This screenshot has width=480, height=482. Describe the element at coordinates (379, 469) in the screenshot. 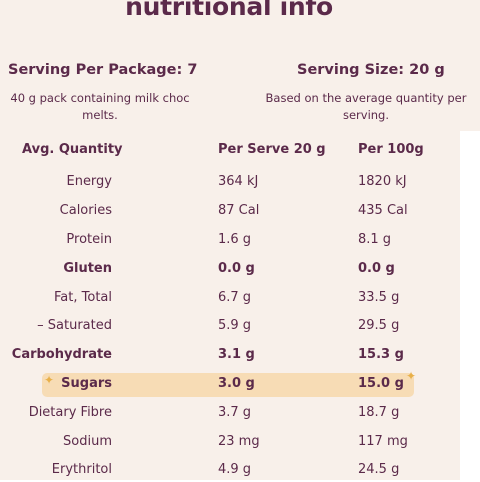

I see `row-per-100g: 24.5 g` at that location.